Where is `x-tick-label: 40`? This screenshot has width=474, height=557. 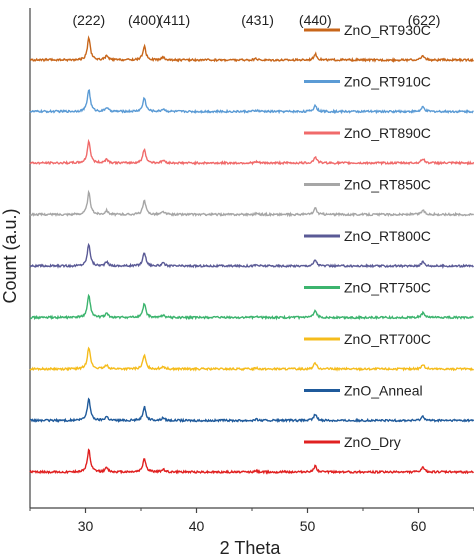 x-tick-label: 40 is located at coordinates (197, 526).